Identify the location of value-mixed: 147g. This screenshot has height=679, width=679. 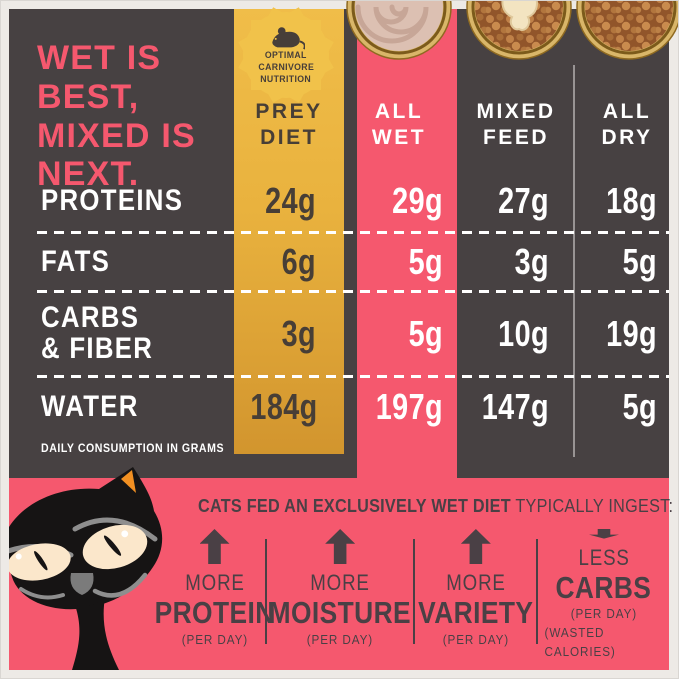
(515, 406).